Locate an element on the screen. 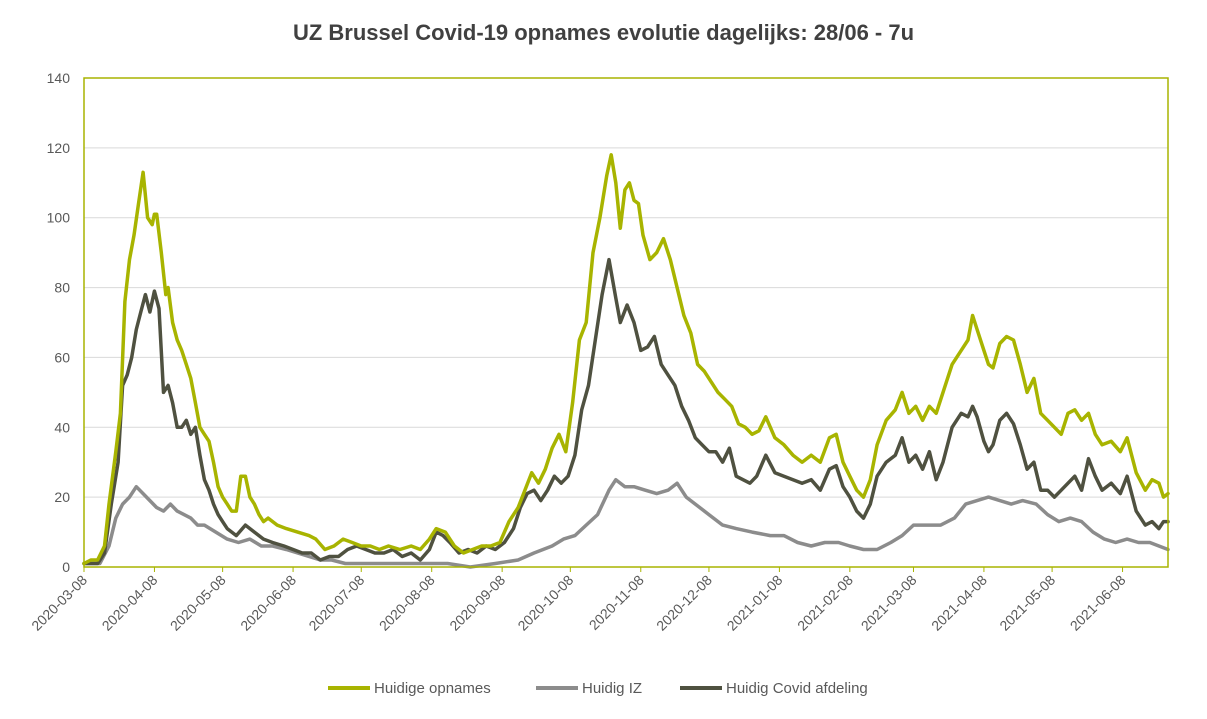 This screenshot has width=1207, height=719. x-tick-label: 2020-07-08 is located at coordinates (336, 603).